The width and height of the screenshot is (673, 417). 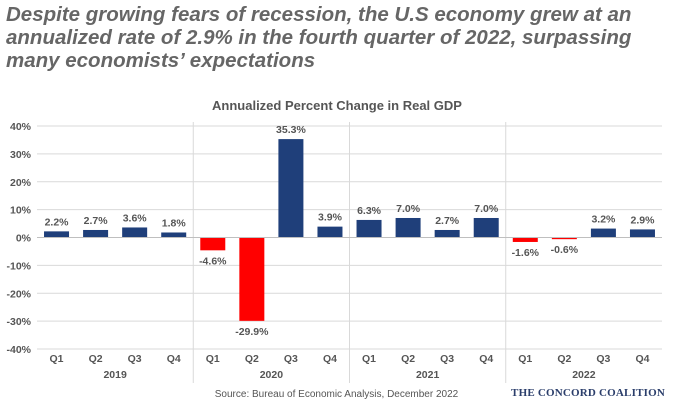 I want to click on data-label: -1.6%, so click(x=526, y=253).